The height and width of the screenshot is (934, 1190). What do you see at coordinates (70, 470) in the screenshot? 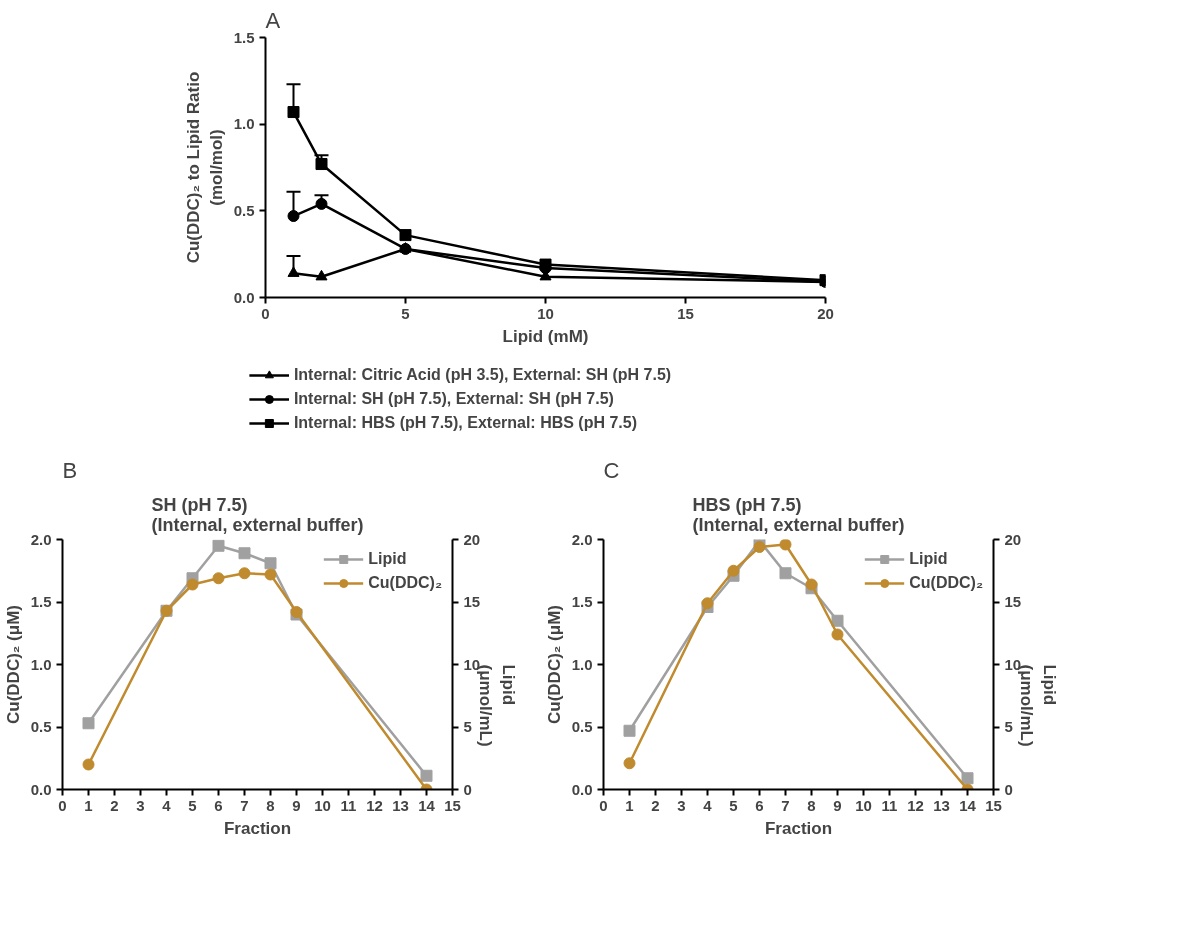
I see `text: B` at bounding box center [70, 470].